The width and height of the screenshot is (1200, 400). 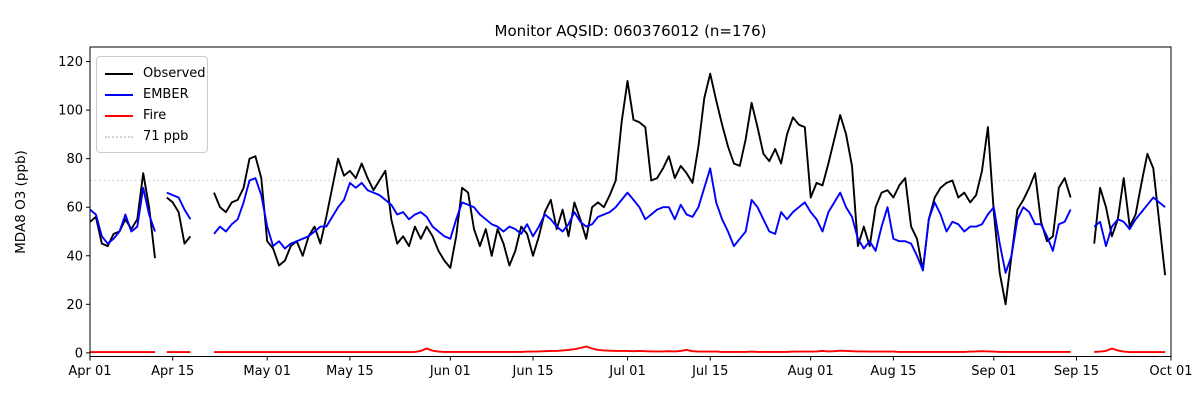 What do you see at coordinates (79, 353) in the screenshot?
I see `y-tick-label: 0` at bounding box center [79, 353].